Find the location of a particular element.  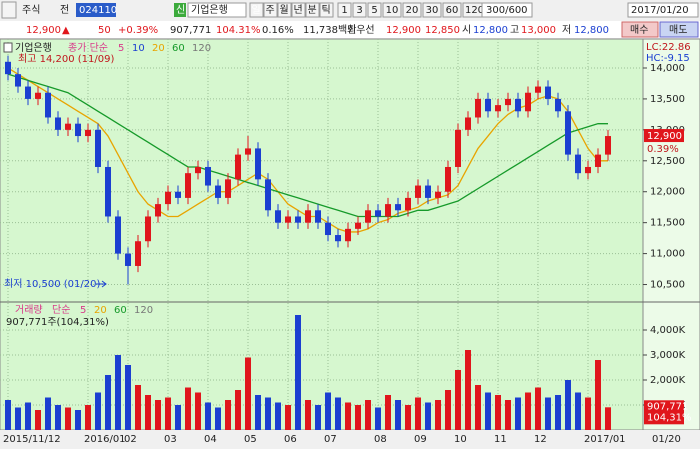

lc: LC:22.86 is located at coordinates (668, 47).